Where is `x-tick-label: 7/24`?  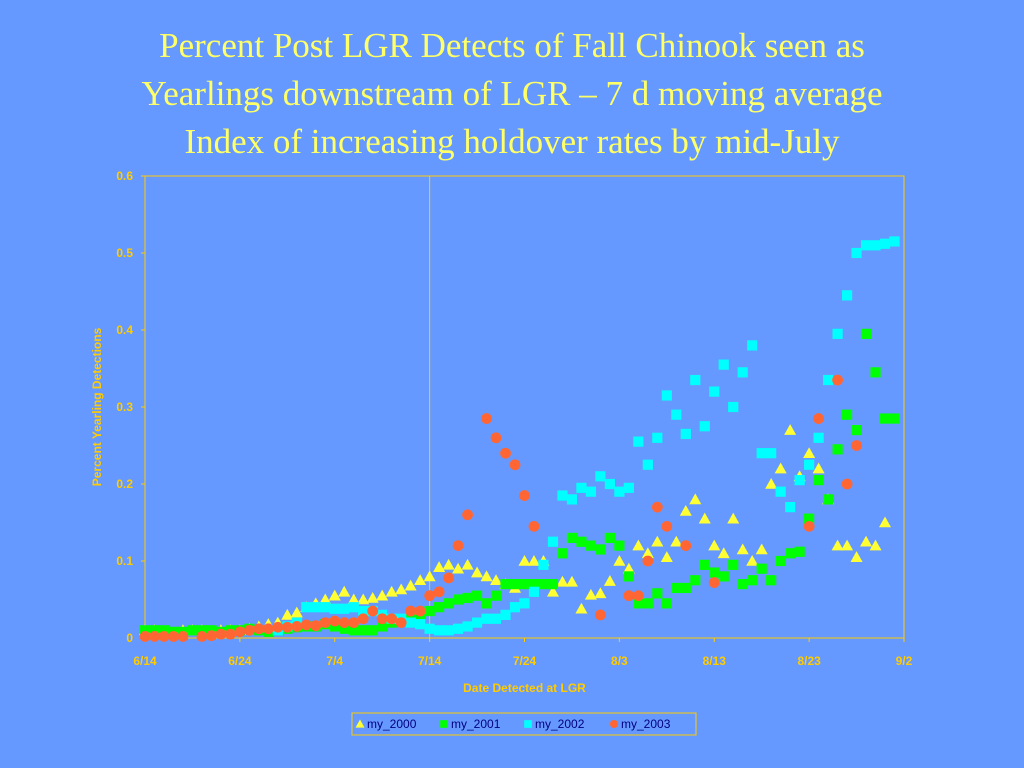
x-tick-label: 7/24 is located at coordinates (525, 661).